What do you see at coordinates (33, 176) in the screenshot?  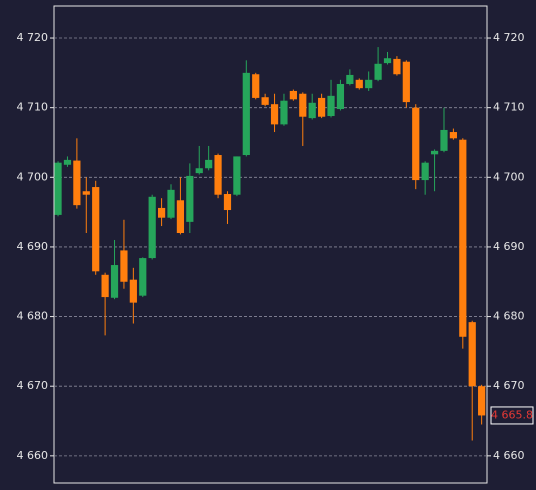 I see `y-tick-label: 4 700` at bounding box center [33, 176].